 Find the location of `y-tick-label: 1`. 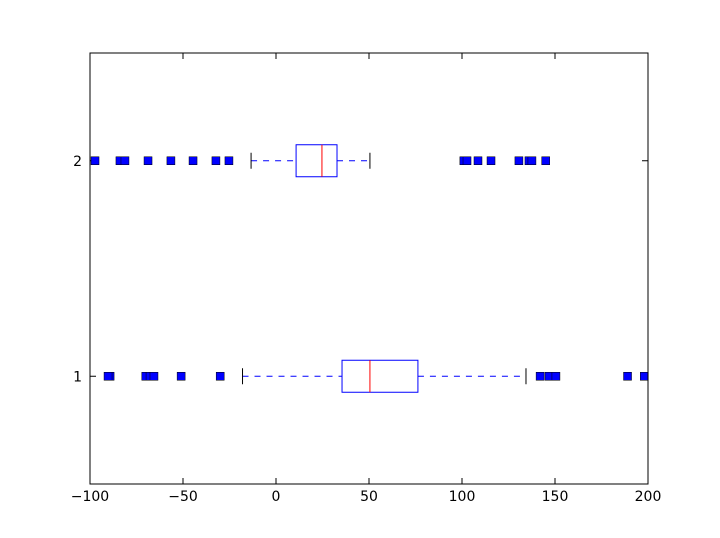

y-tick-label: 1 is located at coordinates (77, 377).